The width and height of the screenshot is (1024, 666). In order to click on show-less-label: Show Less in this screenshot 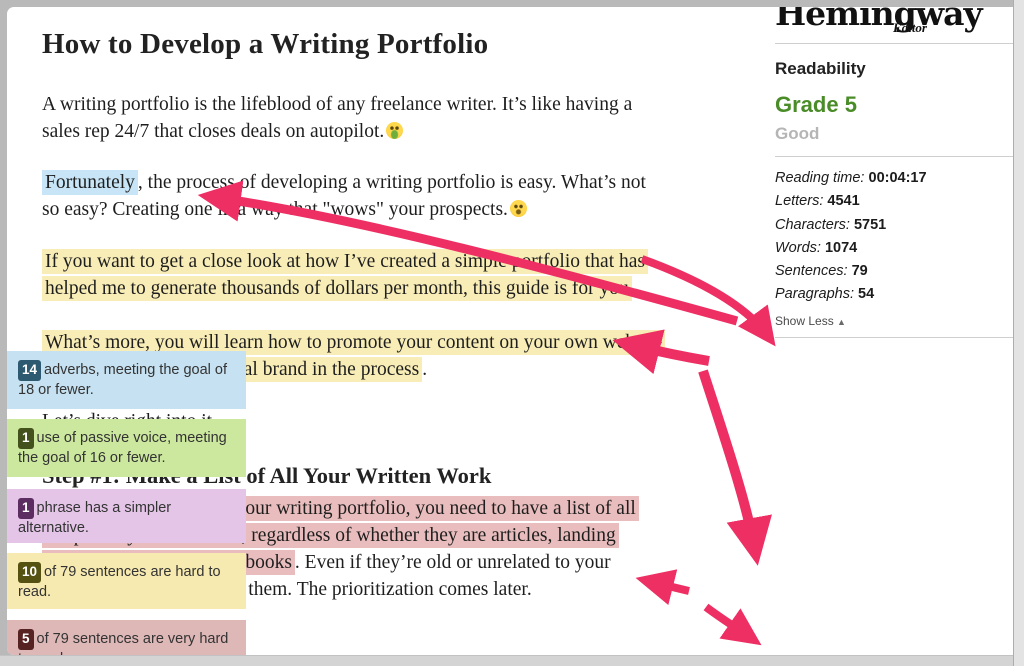, I will do `click(804, 320)`.